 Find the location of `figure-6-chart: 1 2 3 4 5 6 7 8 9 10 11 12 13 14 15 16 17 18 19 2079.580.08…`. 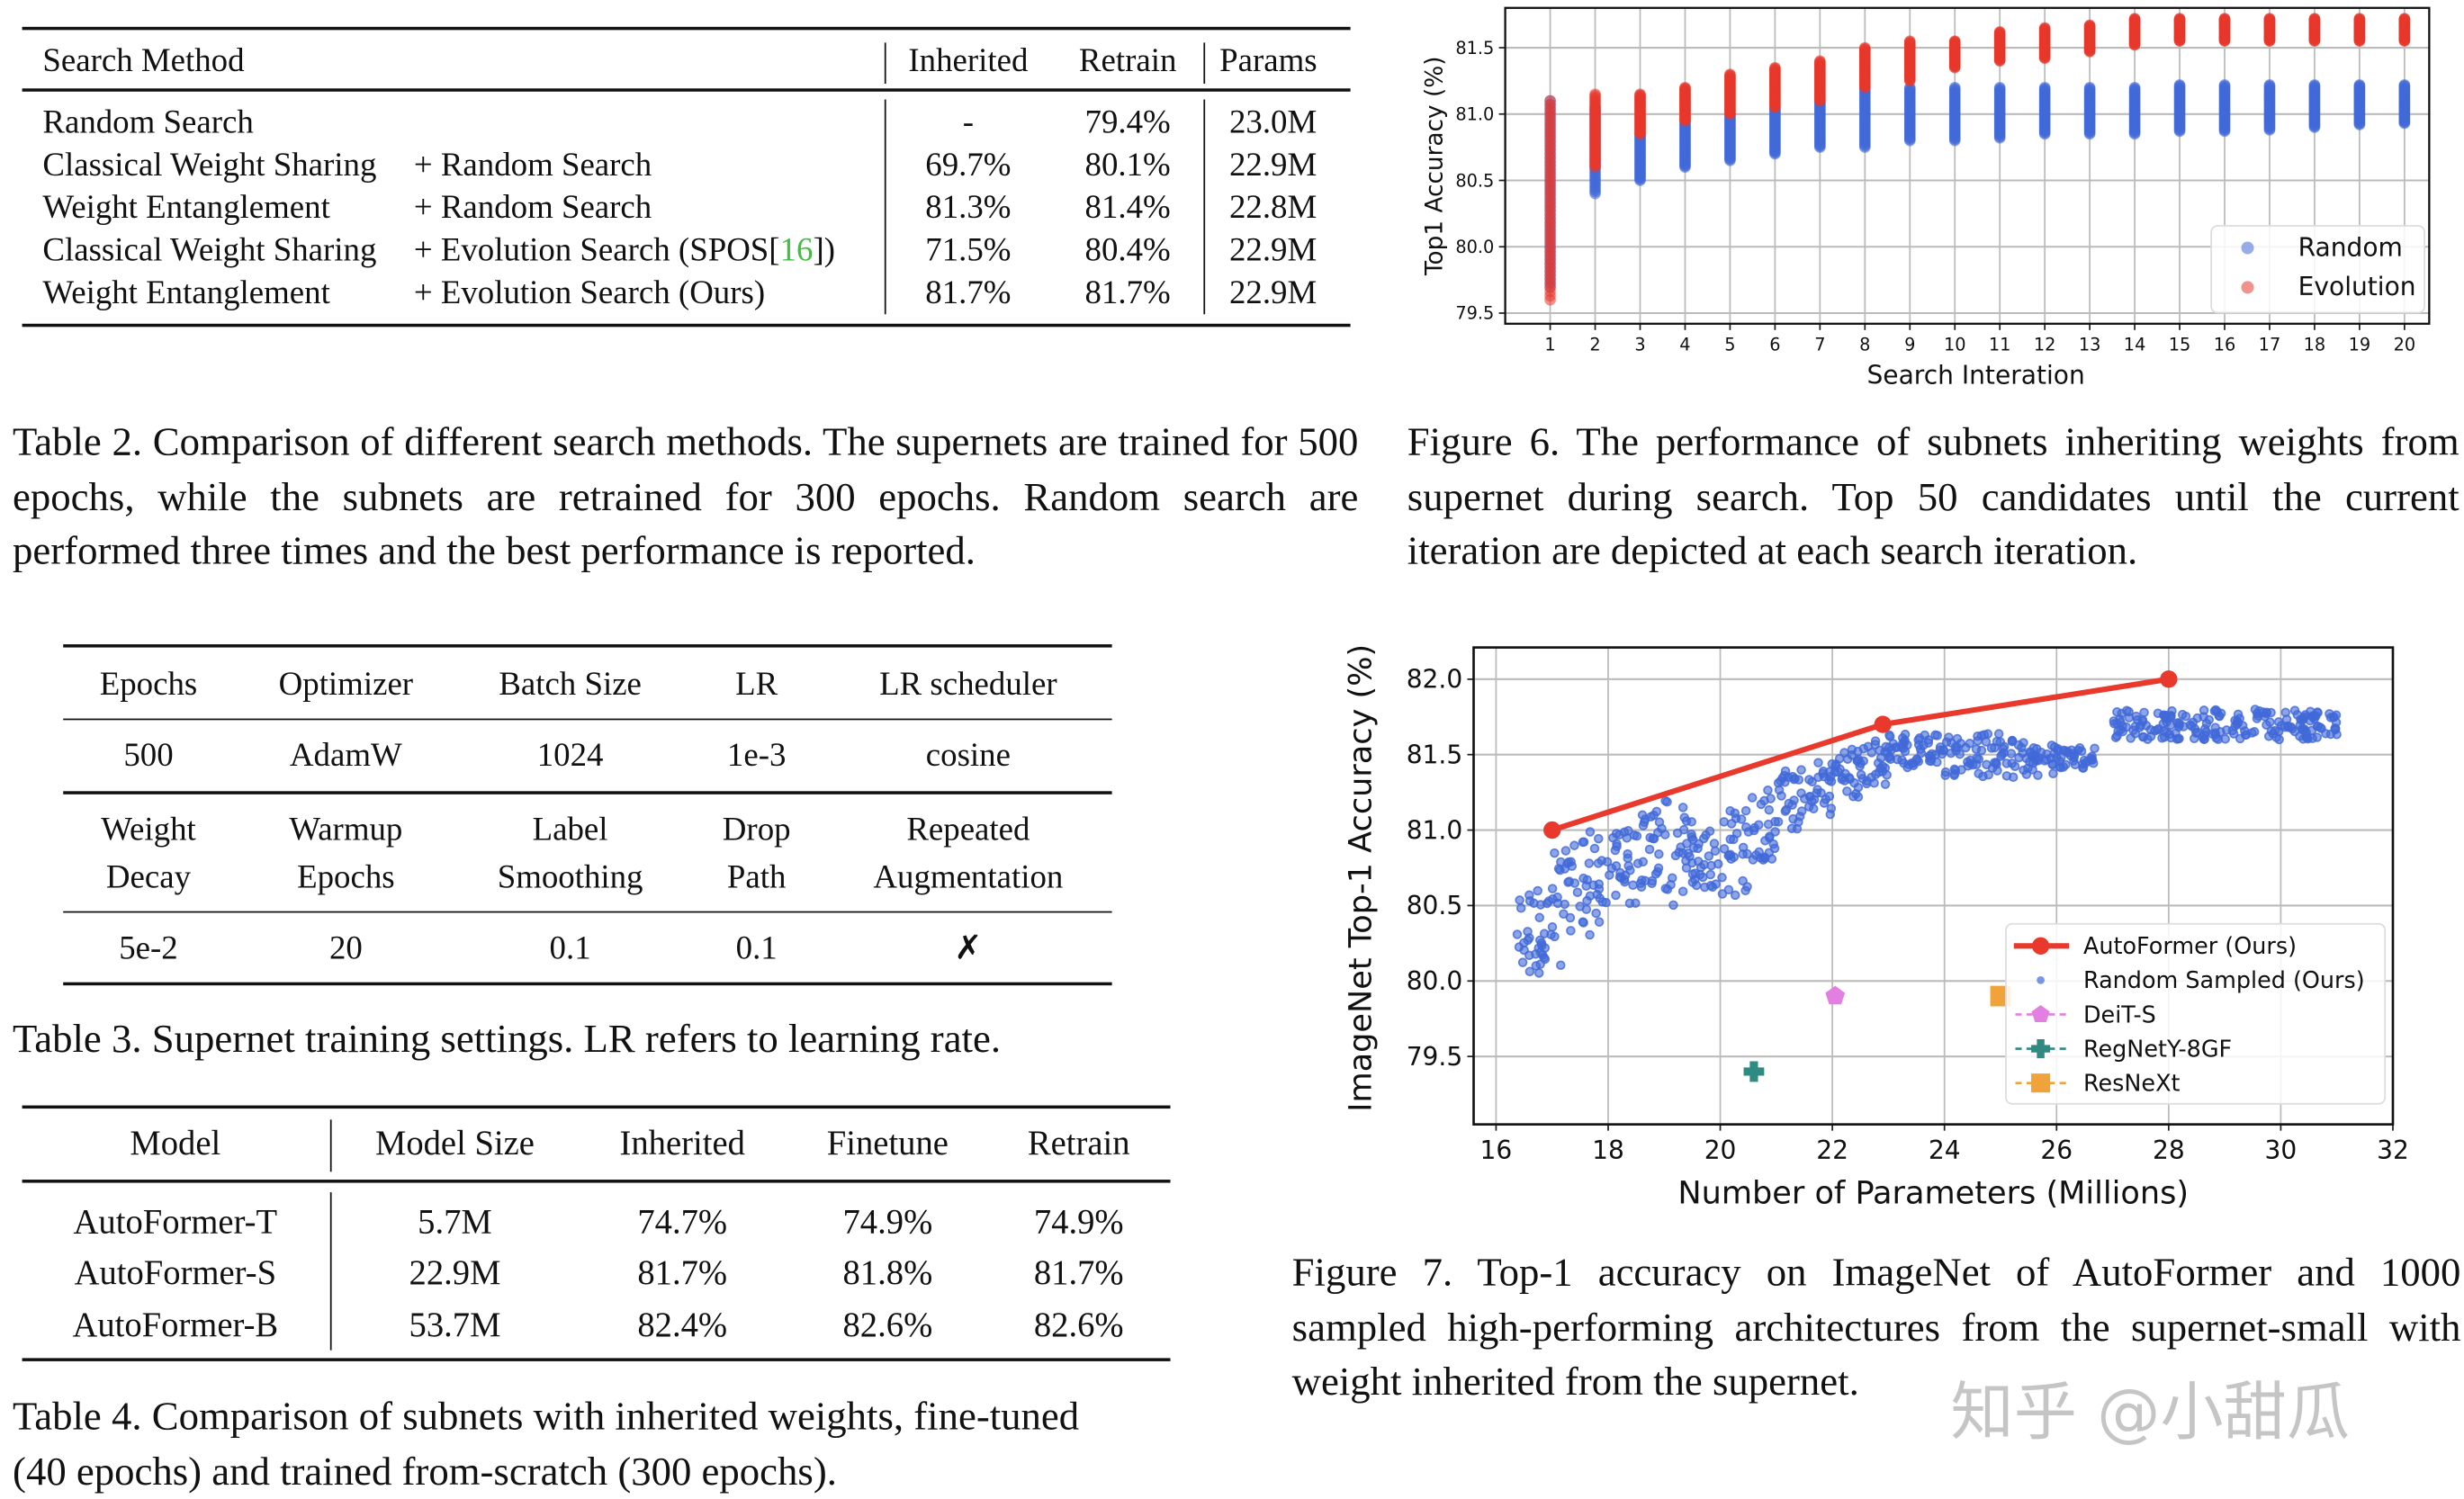

figure-6-chart: 1 2 3 4 5 6 7 8 9 10 11 12 13 14 15 16 17 18 19 2079.580.08… is located at coordinates (1926, 198).